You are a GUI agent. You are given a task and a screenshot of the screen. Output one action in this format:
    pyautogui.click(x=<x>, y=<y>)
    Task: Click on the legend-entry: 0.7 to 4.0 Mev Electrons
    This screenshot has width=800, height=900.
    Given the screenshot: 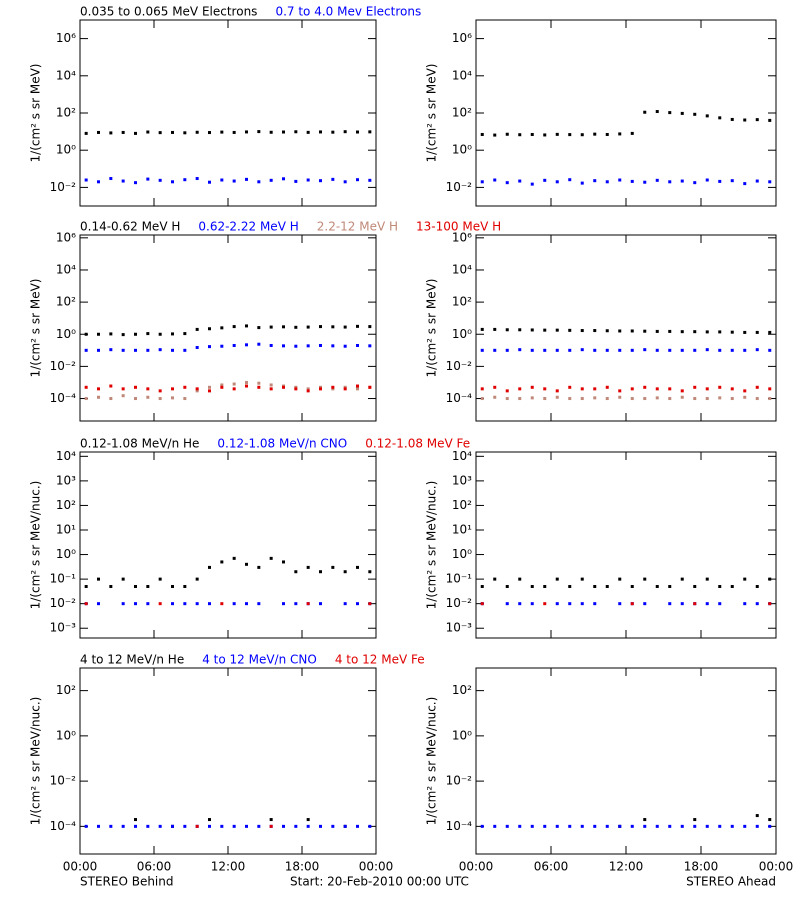 What is the action you would take?
    pyautogui.click(x=348, y=12)
    